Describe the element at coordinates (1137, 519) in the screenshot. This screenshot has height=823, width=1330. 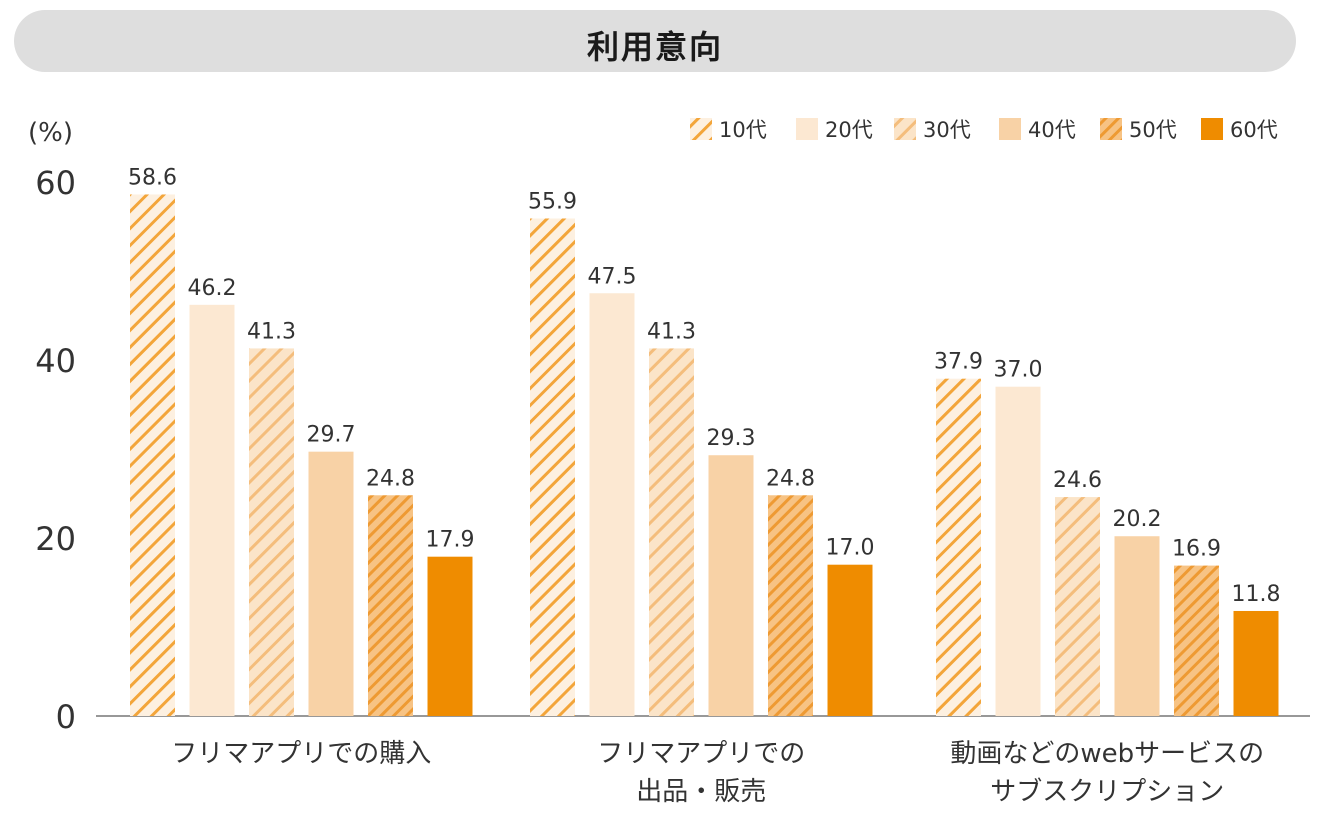
I see `data-label: 20.2` at that location.